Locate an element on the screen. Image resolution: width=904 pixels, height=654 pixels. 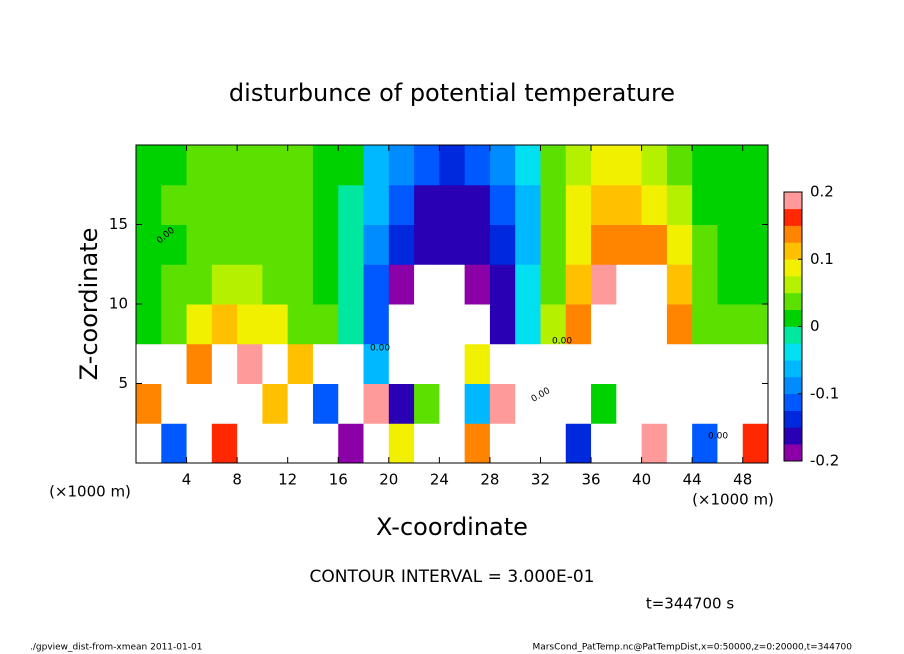
y-tick-label: 5 is located at coordinates (123, 383).